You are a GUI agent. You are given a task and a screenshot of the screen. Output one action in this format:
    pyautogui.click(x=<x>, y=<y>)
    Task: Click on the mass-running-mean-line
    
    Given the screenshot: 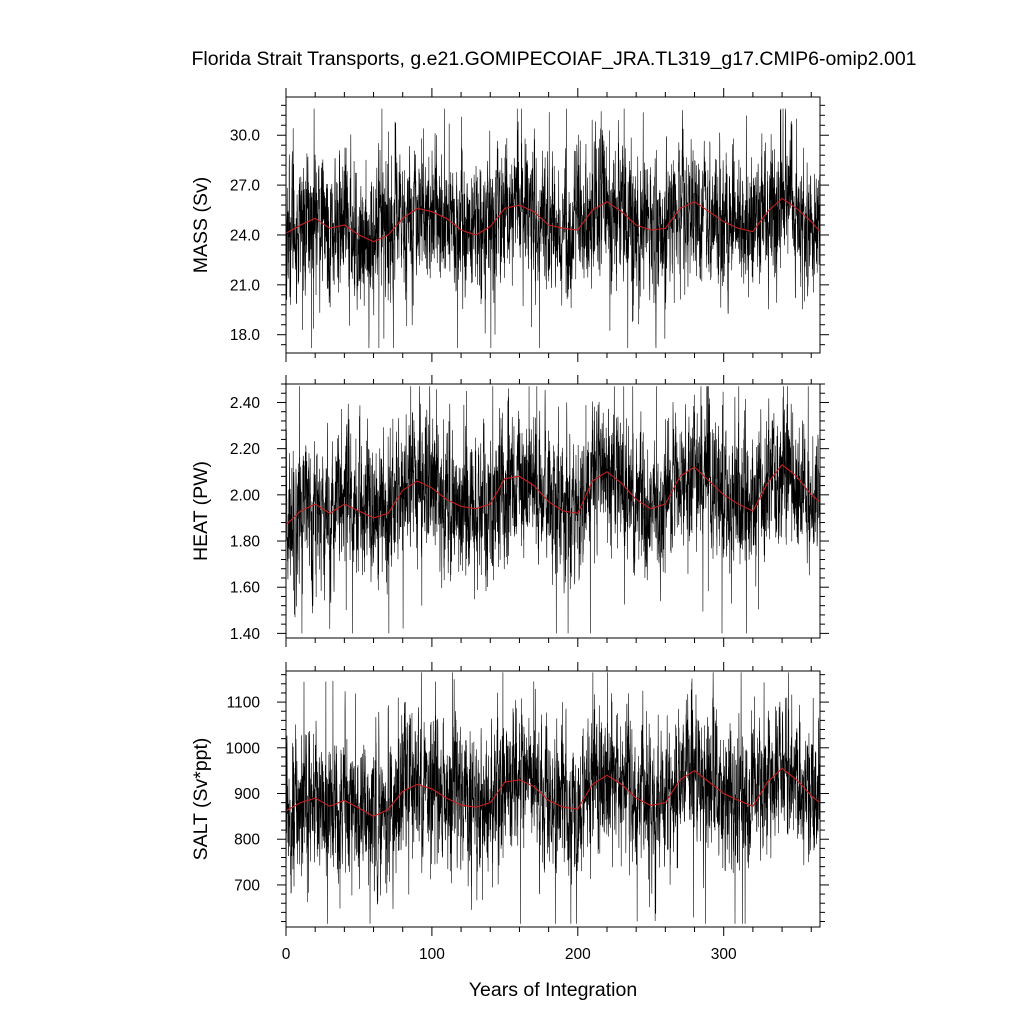 What is the action you would take?
    pyautogui.click(x=553, y=220)
    